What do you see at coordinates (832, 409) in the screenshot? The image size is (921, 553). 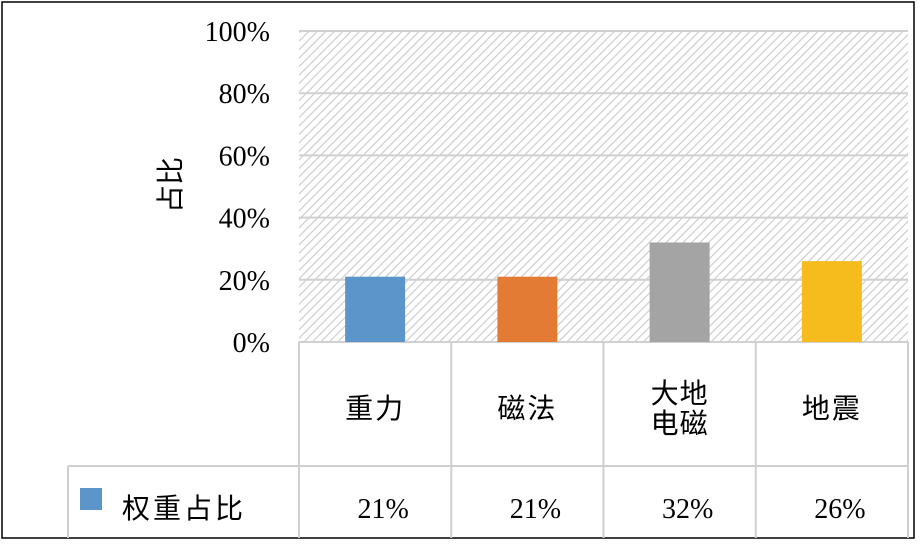 I see `category-label: 地震` at bounding box center [832, 409].